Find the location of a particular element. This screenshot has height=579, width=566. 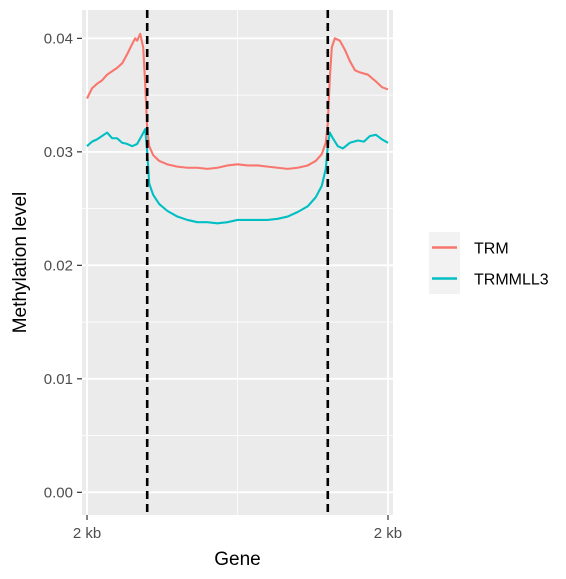

legend-label-trmmll3: TRMMLL3 is located at coordinates (511, 280).